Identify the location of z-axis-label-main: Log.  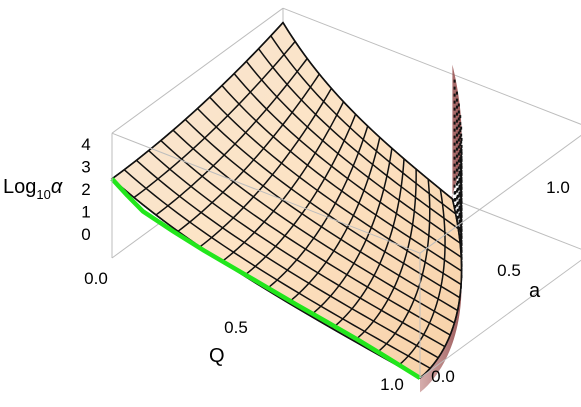
(19, 187).